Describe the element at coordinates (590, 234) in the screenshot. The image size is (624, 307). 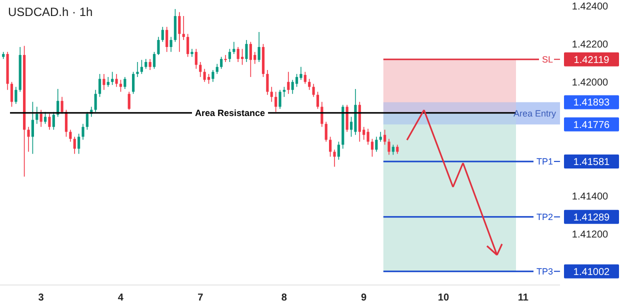
I see `y-tick-label: 1.41200` at that location.